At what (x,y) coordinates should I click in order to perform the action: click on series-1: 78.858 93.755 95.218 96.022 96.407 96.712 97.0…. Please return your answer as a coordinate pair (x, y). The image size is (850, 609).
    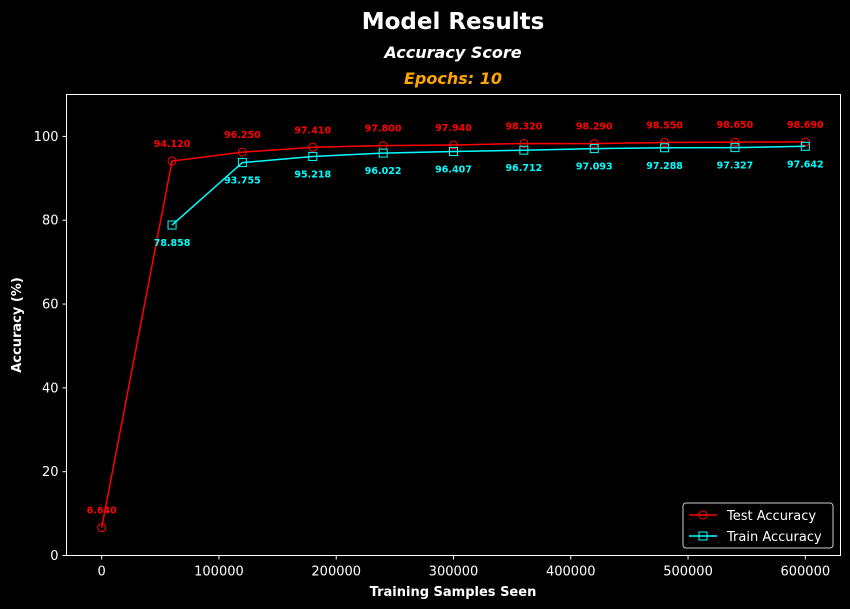
    Looking at the image, I should click on (489, 195).